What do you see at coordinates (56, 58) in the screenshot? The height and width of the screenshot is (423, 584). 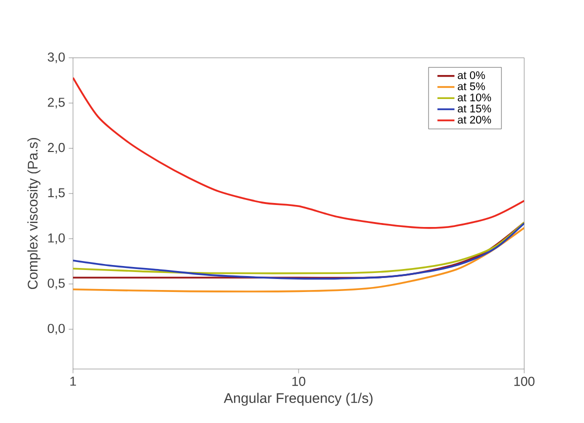 I see `y-tick-label: 3,0` at bounding box center [56, 58].